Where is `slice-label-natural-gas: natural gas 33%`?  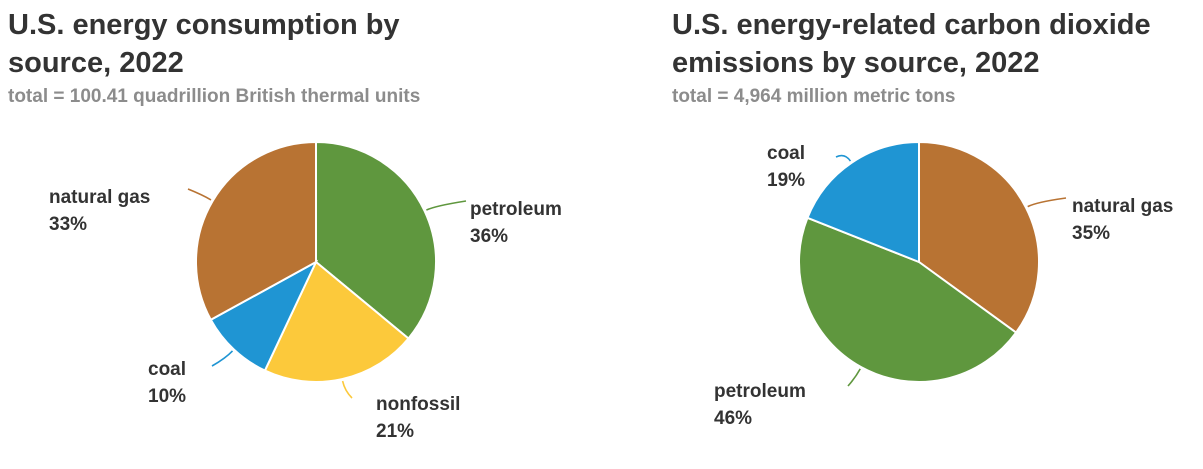
slice-label-natural-gas: natural gas 33% is located at coordinates (99, 211).